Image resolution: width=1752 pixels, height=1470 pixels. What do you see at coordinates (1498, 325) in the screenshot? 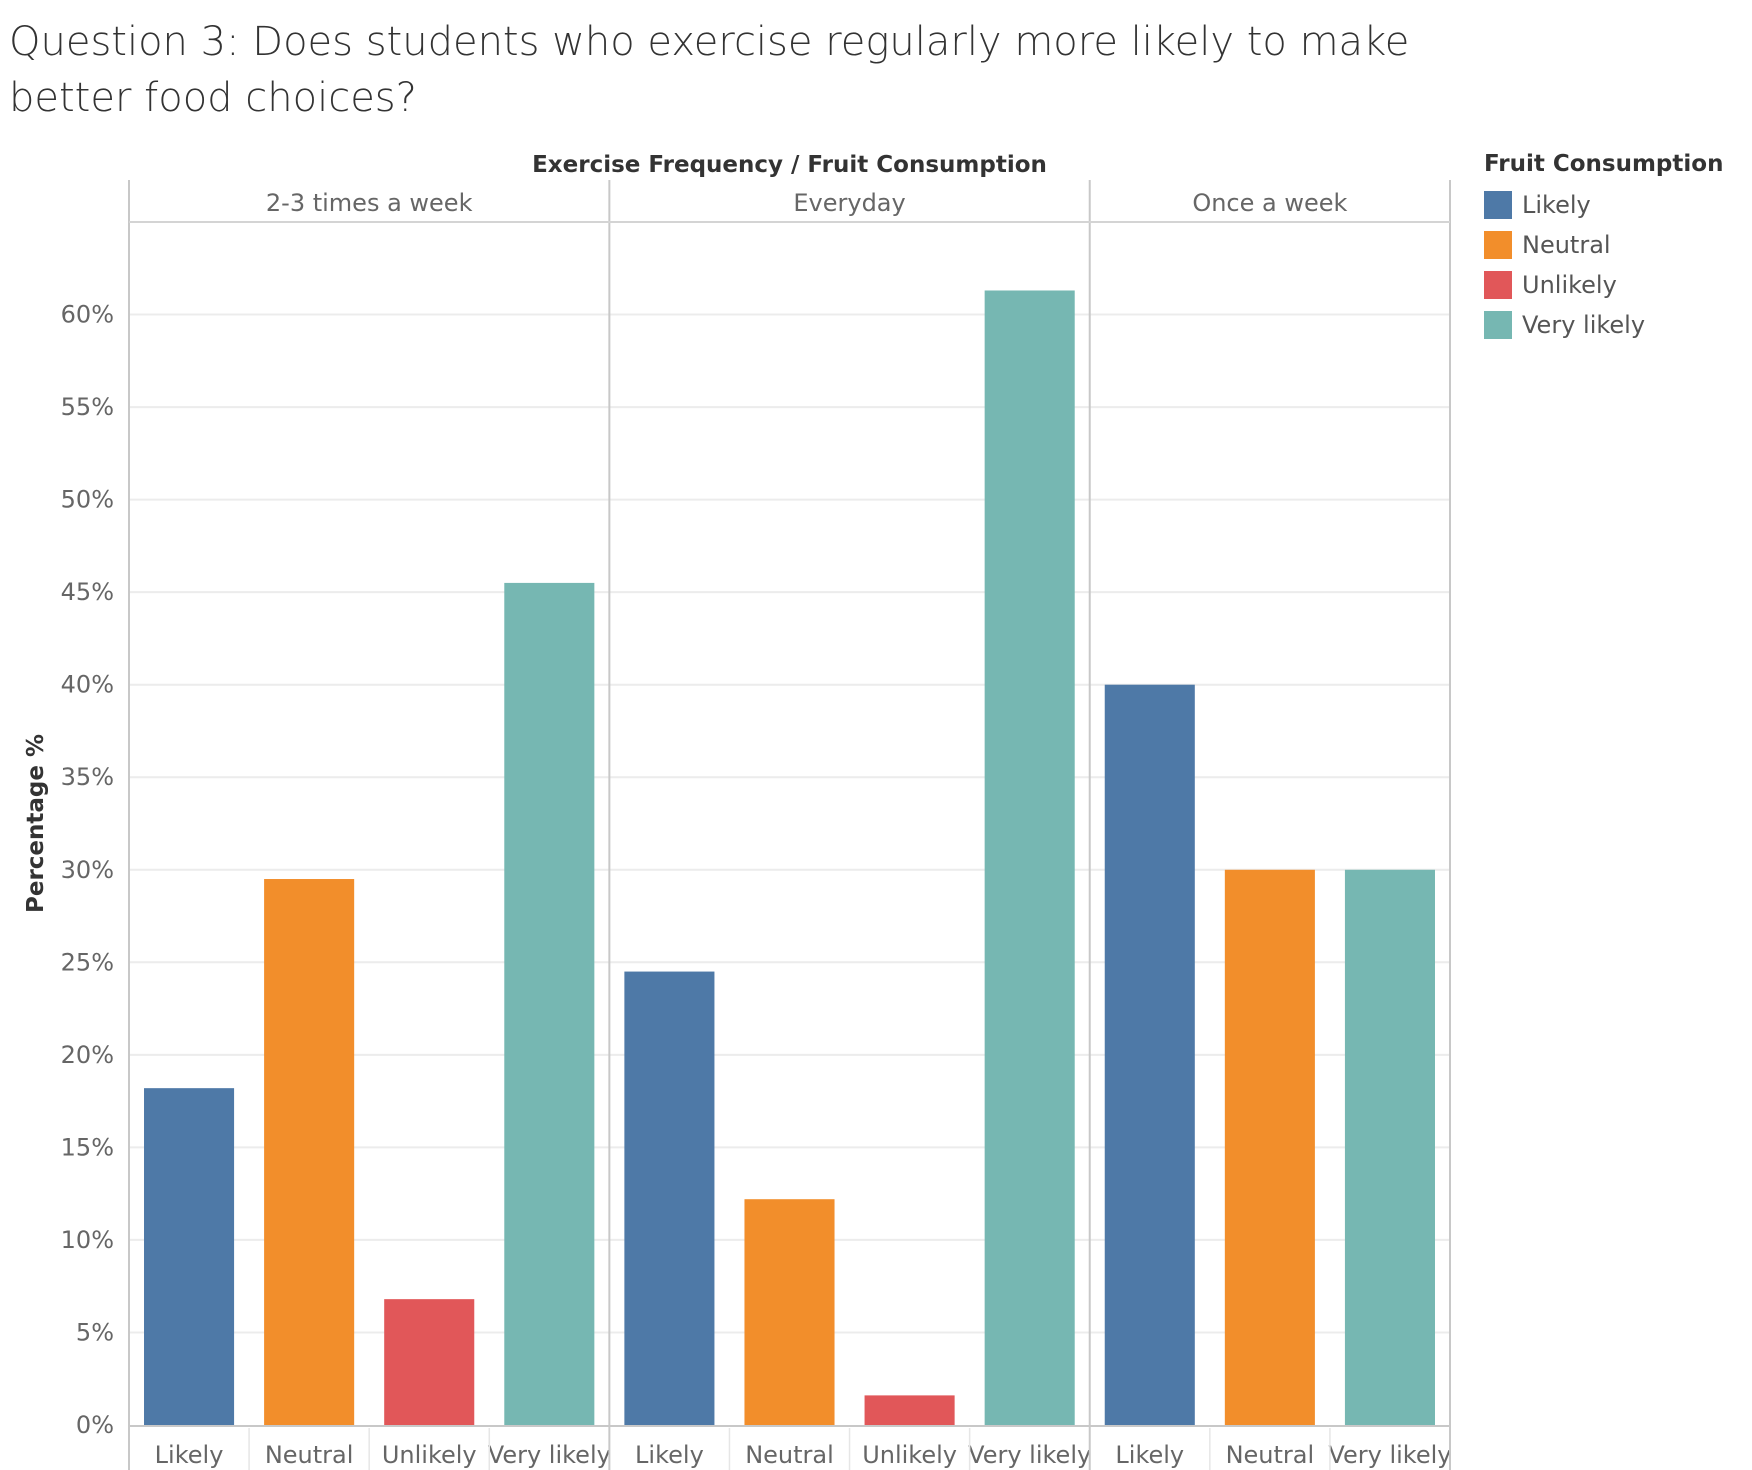
I see `legend-swatch-very-likely` at bounding box center [1498, 325].